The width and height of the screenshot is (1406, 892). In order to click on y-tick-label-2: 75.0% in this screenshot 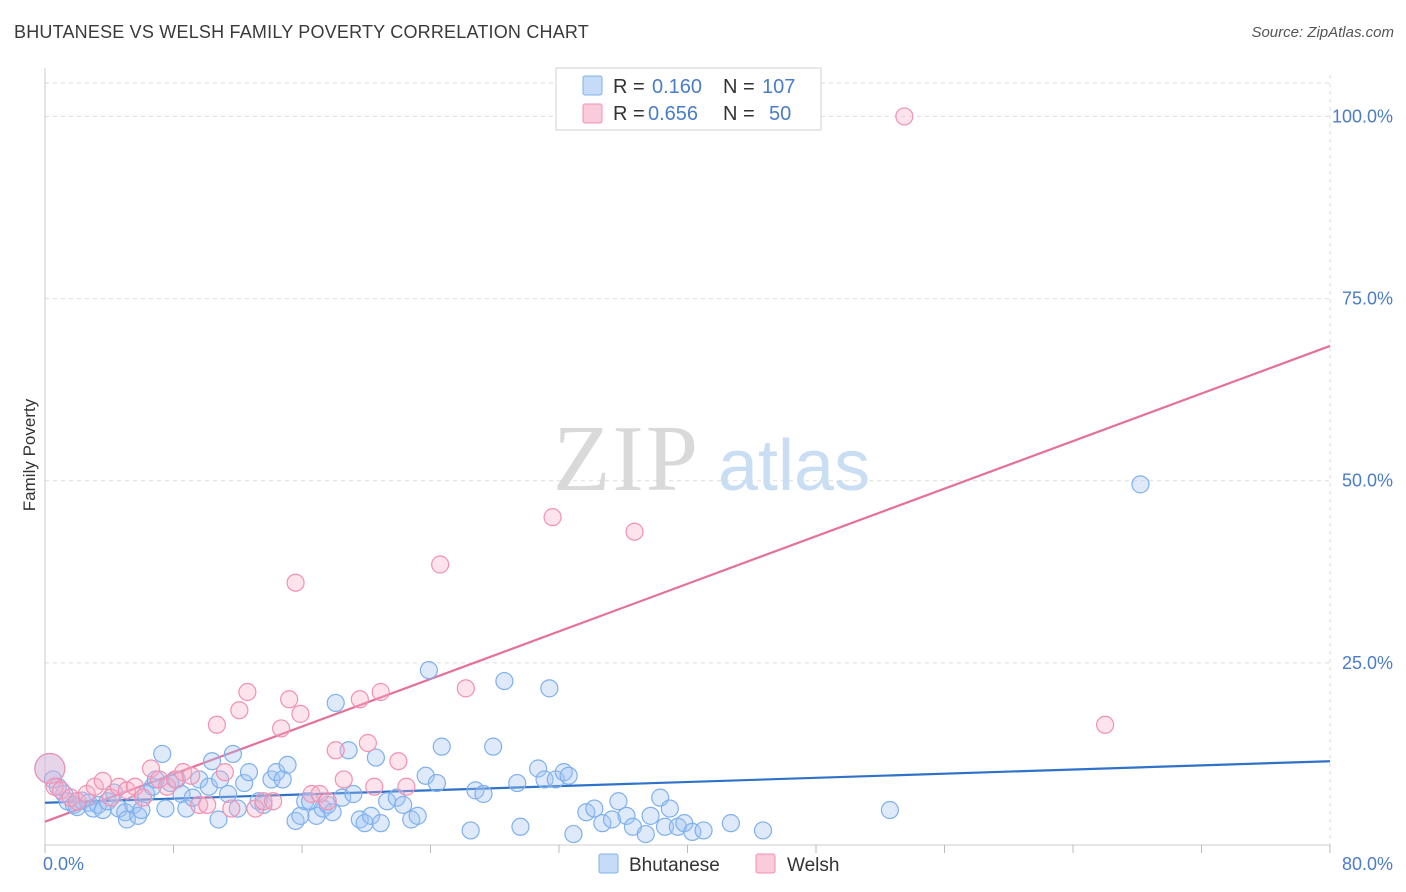, I will do `click(1367, 299)`.